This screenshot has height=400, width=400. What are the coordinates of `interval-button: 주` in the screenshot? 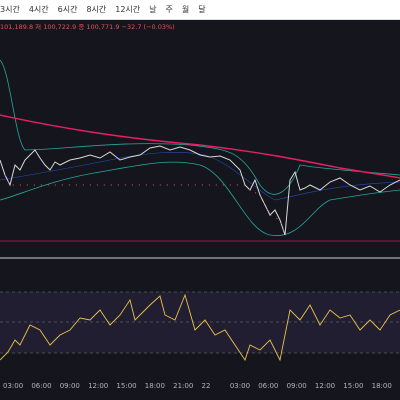 It's located at (169, 9).